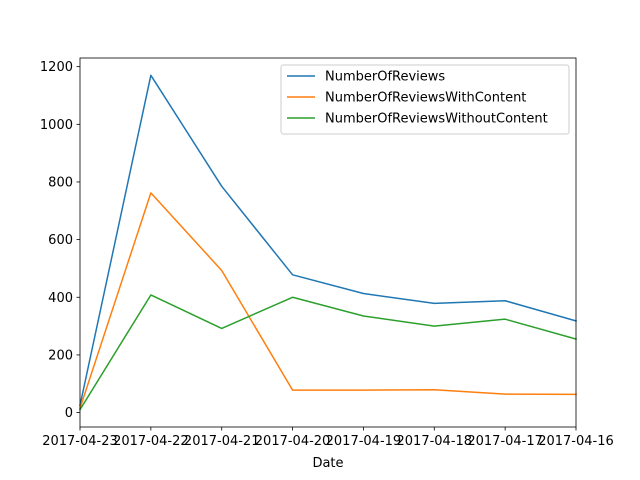 This screenshot has width=640, height=480. Describe the element at coordinates (327, 463) in the screenshot. I see `x-axis-label: Date` at that location.